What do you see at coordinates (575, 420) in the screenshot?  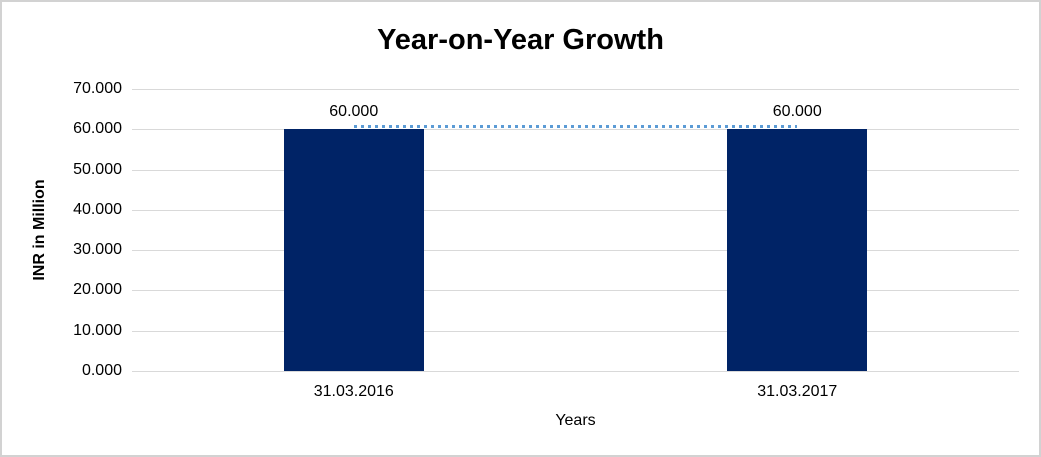 I see `x-axis-title: Years` at bounding box center [575, 420].